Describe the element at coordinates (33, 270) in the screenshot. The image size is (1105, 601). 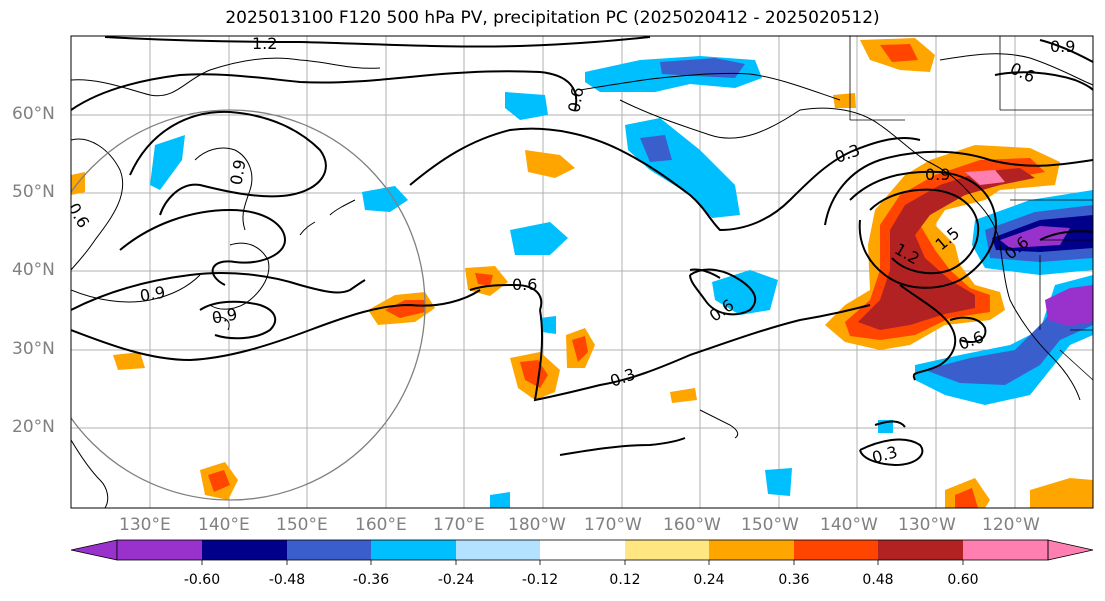
I see `lat-label: 40°N` at that location.